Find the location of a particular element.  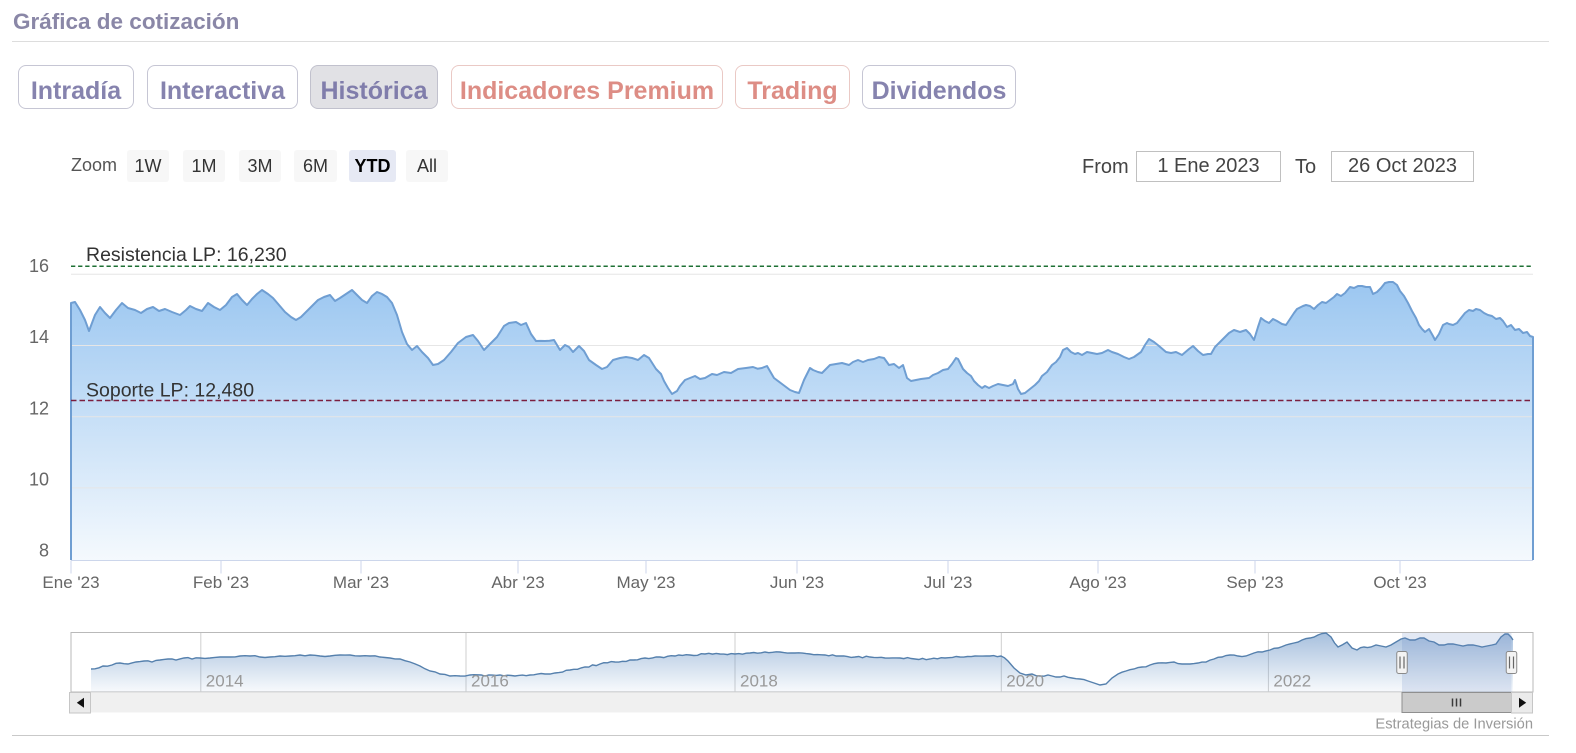

svg-text: Jun '23 is located at coordinates (797, 582).